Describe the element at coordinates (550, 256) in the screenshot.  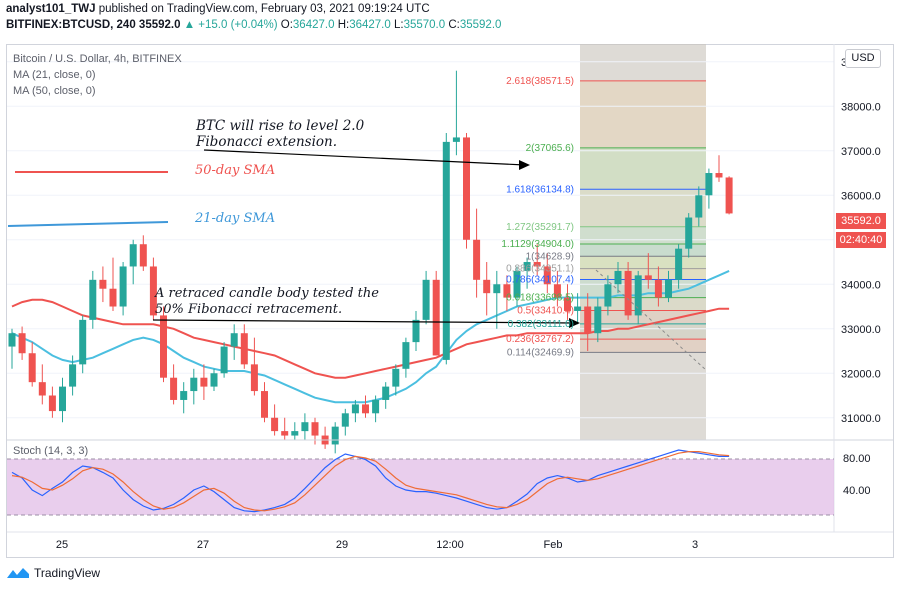
I see `fib-level-label: 1(34628.9)` at that location.